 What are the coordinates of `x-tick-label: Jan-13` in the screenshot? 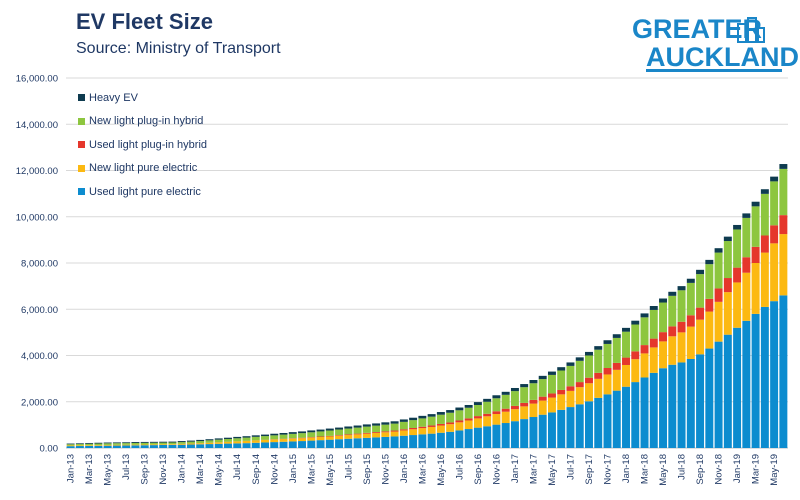 It's located at (71, 468).